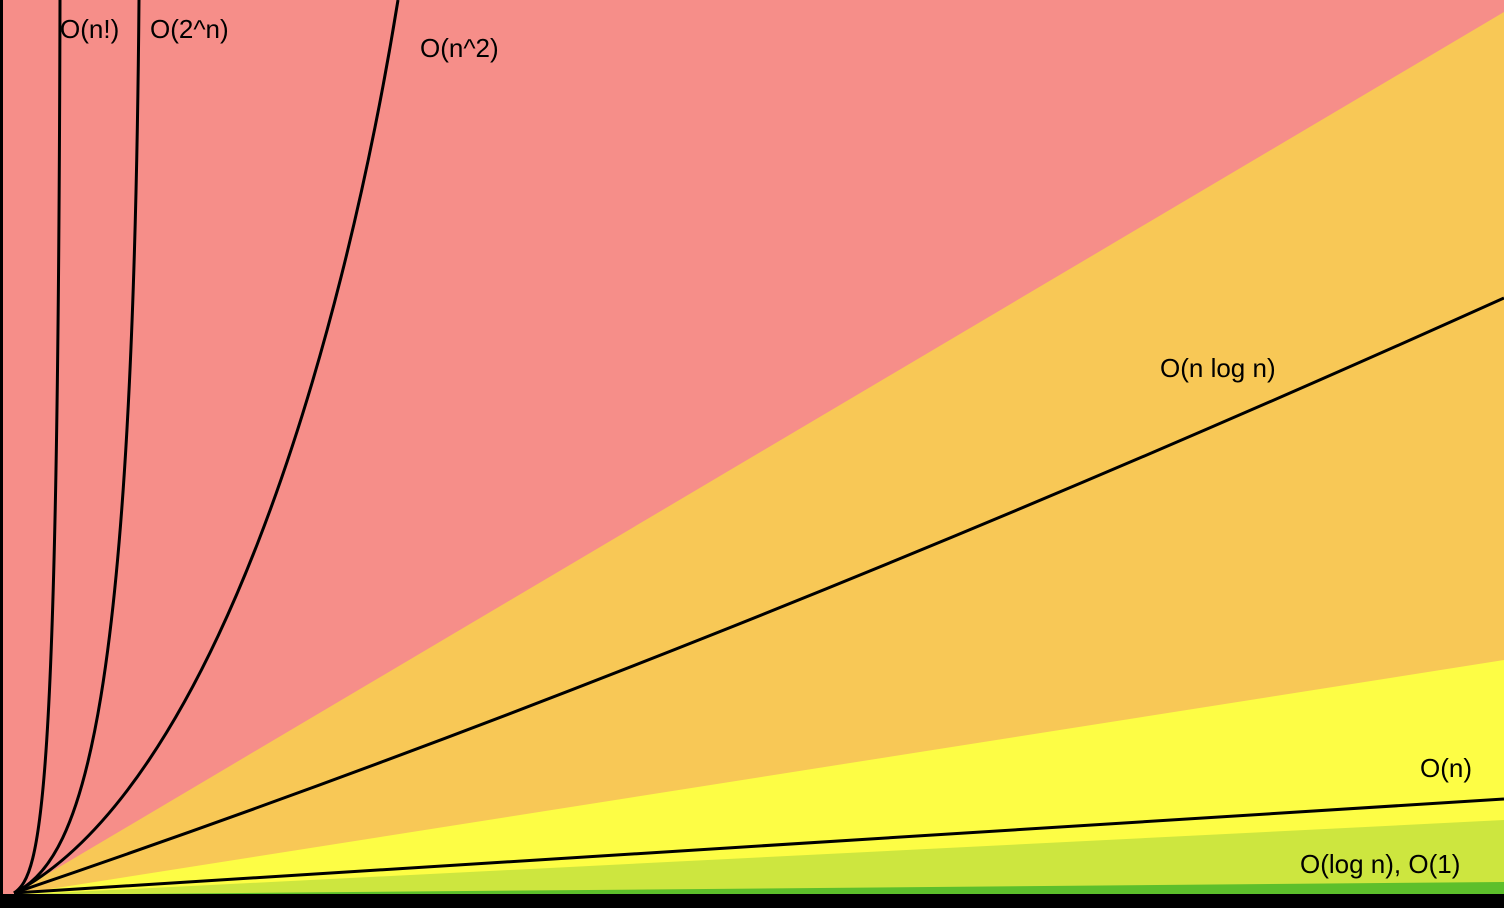 This screenshot has height=908, width=1504. What do you see at coordinates (1446, 768) in the screenshot?
I see `curve-label: O(n)` at bounding box center [1446, 768].